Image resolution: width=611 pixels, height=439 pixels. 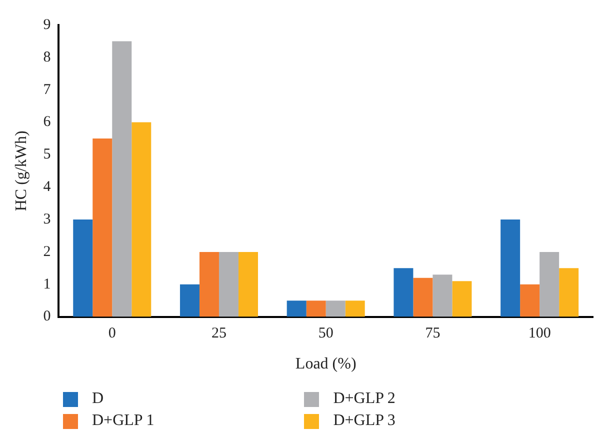 I want to click on y-tick-label: 8, so click(x=47, y=57).